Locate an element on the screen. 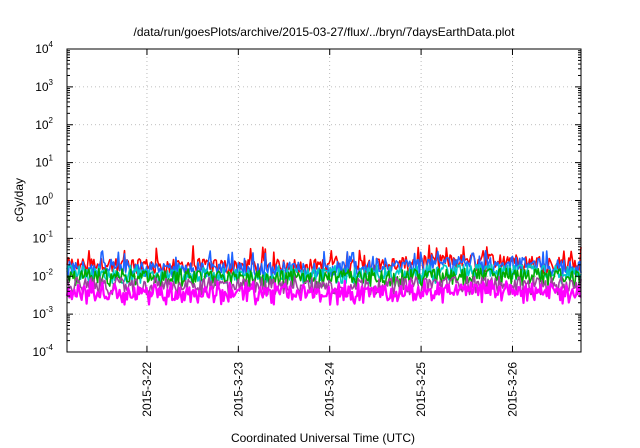 This screenshot has height=448, width=640. x-tick-label: 2015-3-26 is located at coordinates (512, 389).